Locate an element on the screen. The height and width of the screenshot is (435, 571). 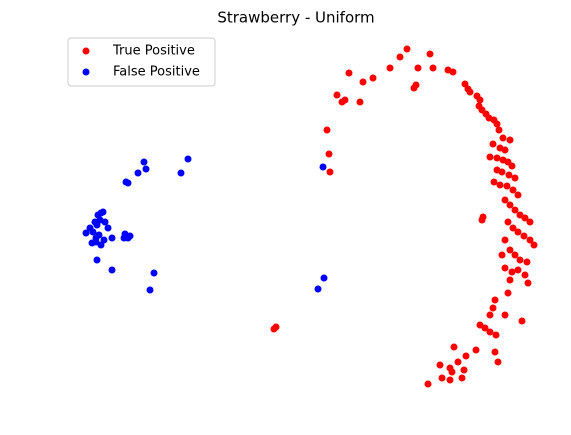
legend-box is located at coordinates (141, 62).